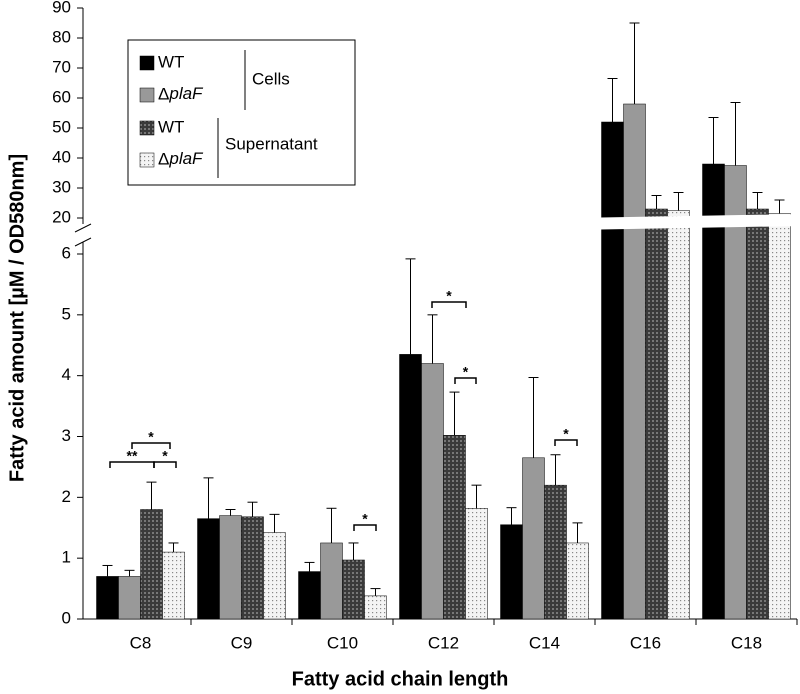 The width and height of the screenshot is (800, 694). I want to click on y-tick-label: 0, so click(66, 617).